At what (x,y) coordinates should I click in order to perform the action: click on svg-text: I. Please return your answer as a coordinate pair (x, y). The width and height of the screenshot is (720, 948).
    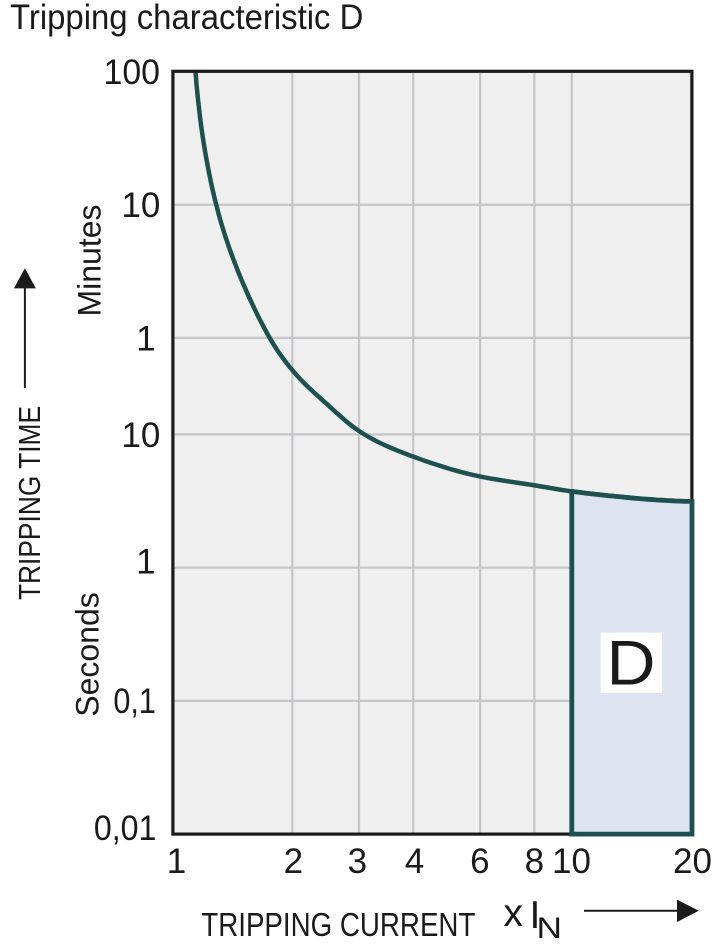
    Looking at the image, I should click on (535, 915).